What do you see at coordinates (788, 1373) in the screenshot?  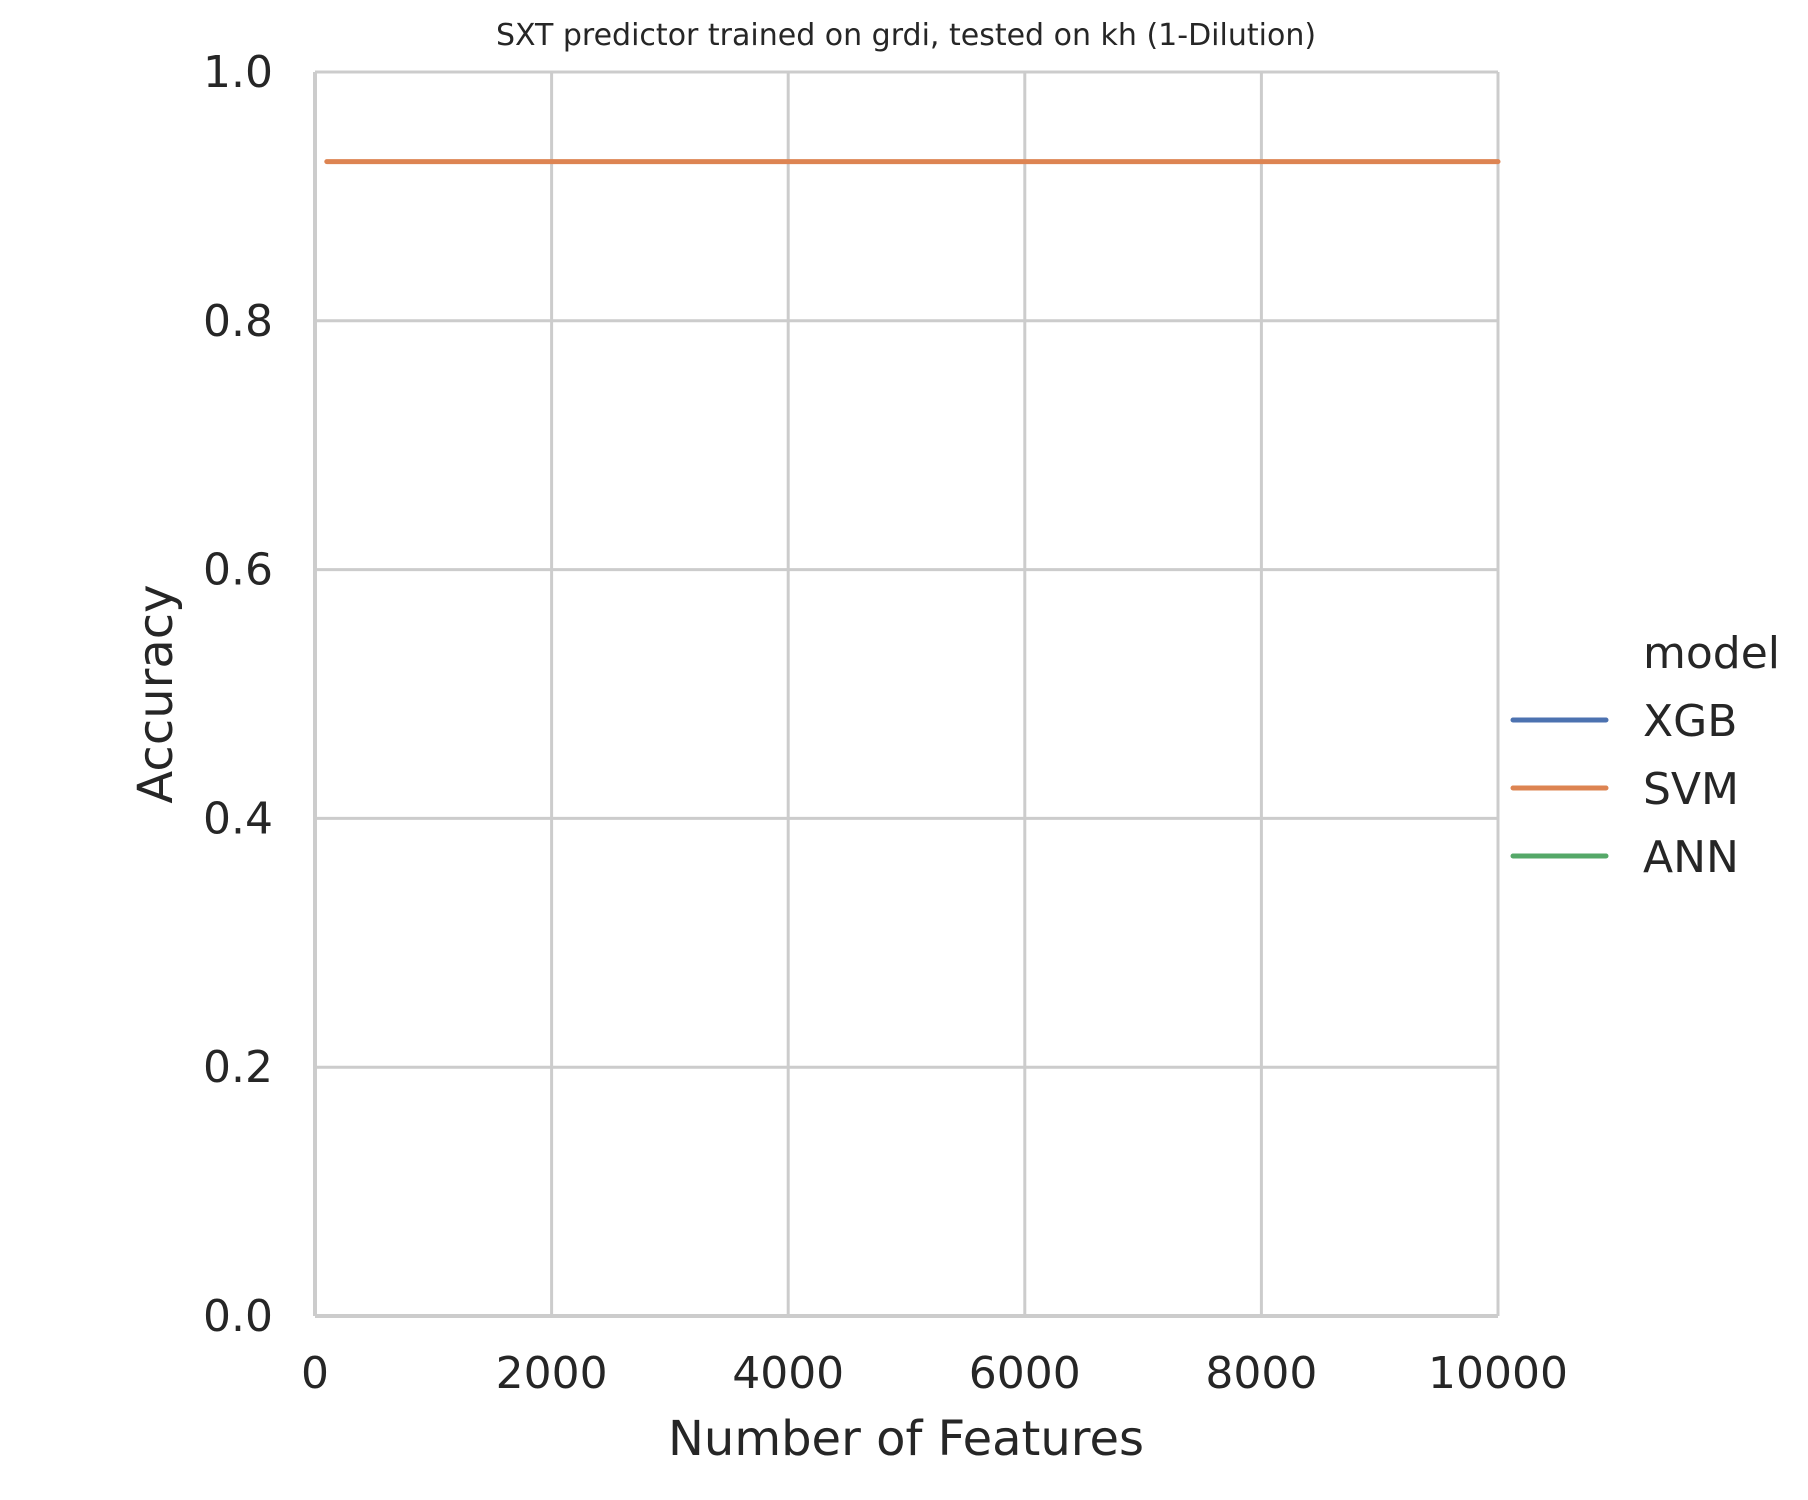 I see `x-tick-label: 4000` at bounding box center [788, 1373].